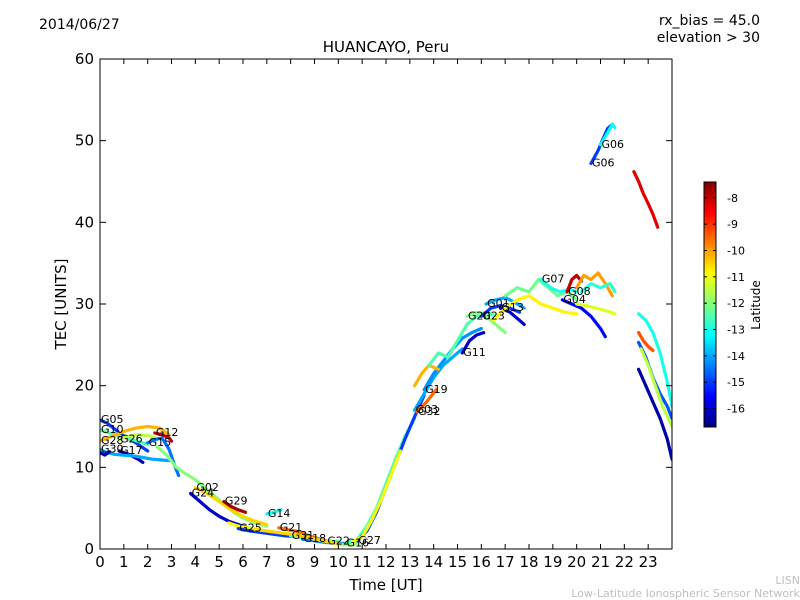 The width and height of the screenshot is (800, 600). Describe the element at coordinates (498, 303) in the screenshot. I see `satellite-label-g01: G01` at that location.